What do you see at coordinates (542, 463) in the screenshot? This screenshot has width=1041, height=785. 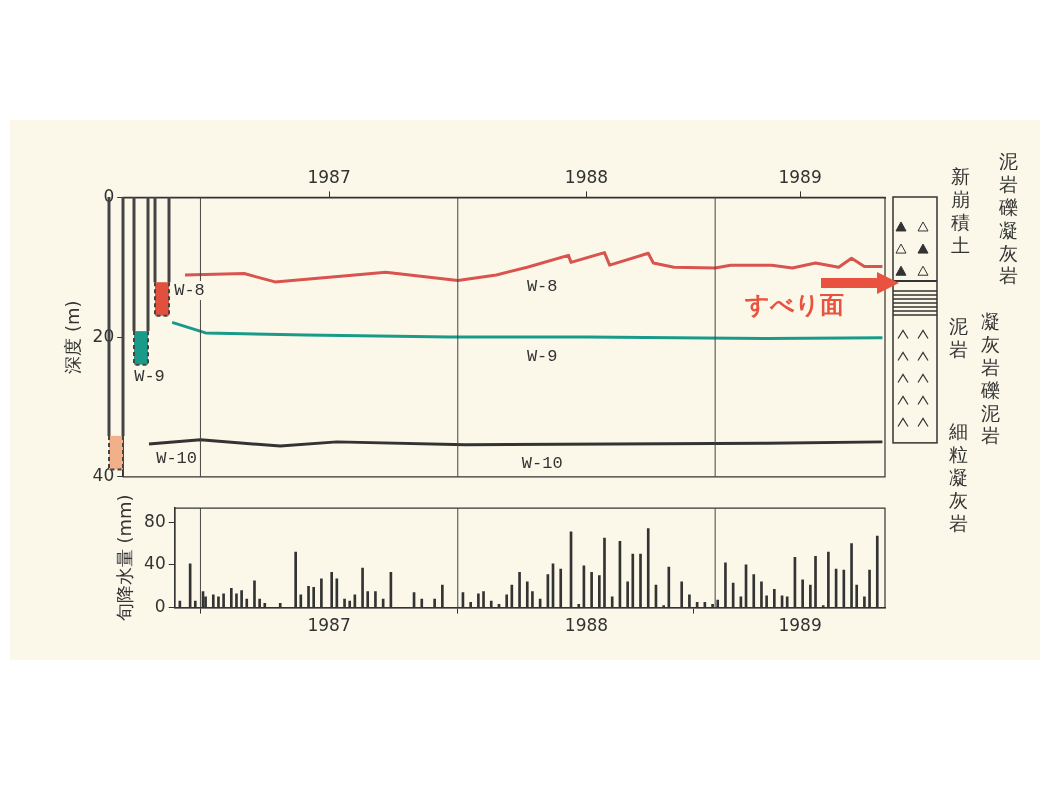 I see `series-label: W-10` at bounding box center [542, 463].